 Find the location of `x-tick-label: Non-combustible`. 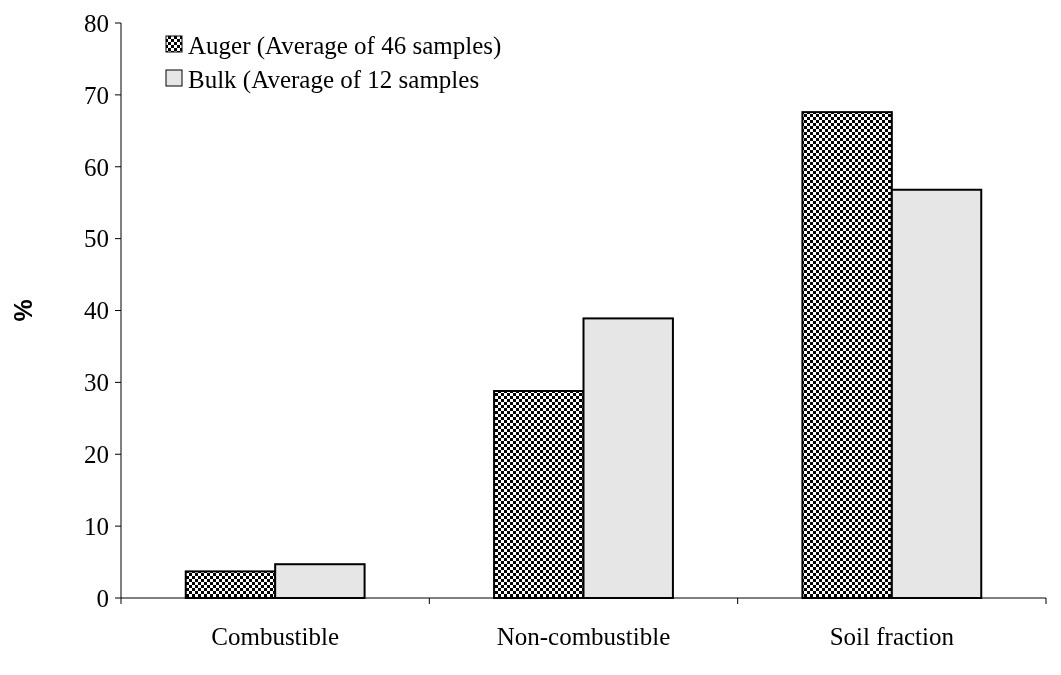

x-tick-label: Non-combustible is located at coordinates (583, 636).